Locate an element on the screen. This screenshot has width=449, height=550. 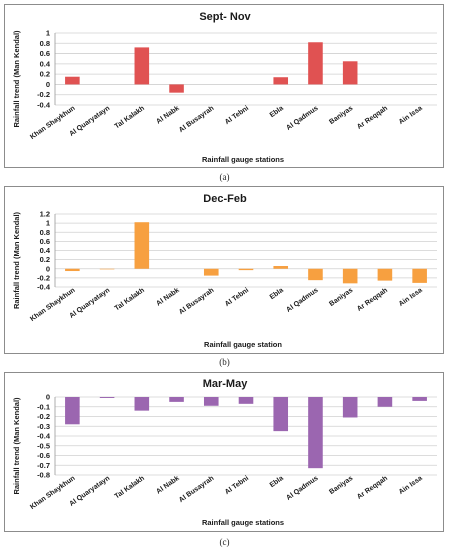
chart-c-ytick-label: -0.3 is located at coordinates (43, 426).